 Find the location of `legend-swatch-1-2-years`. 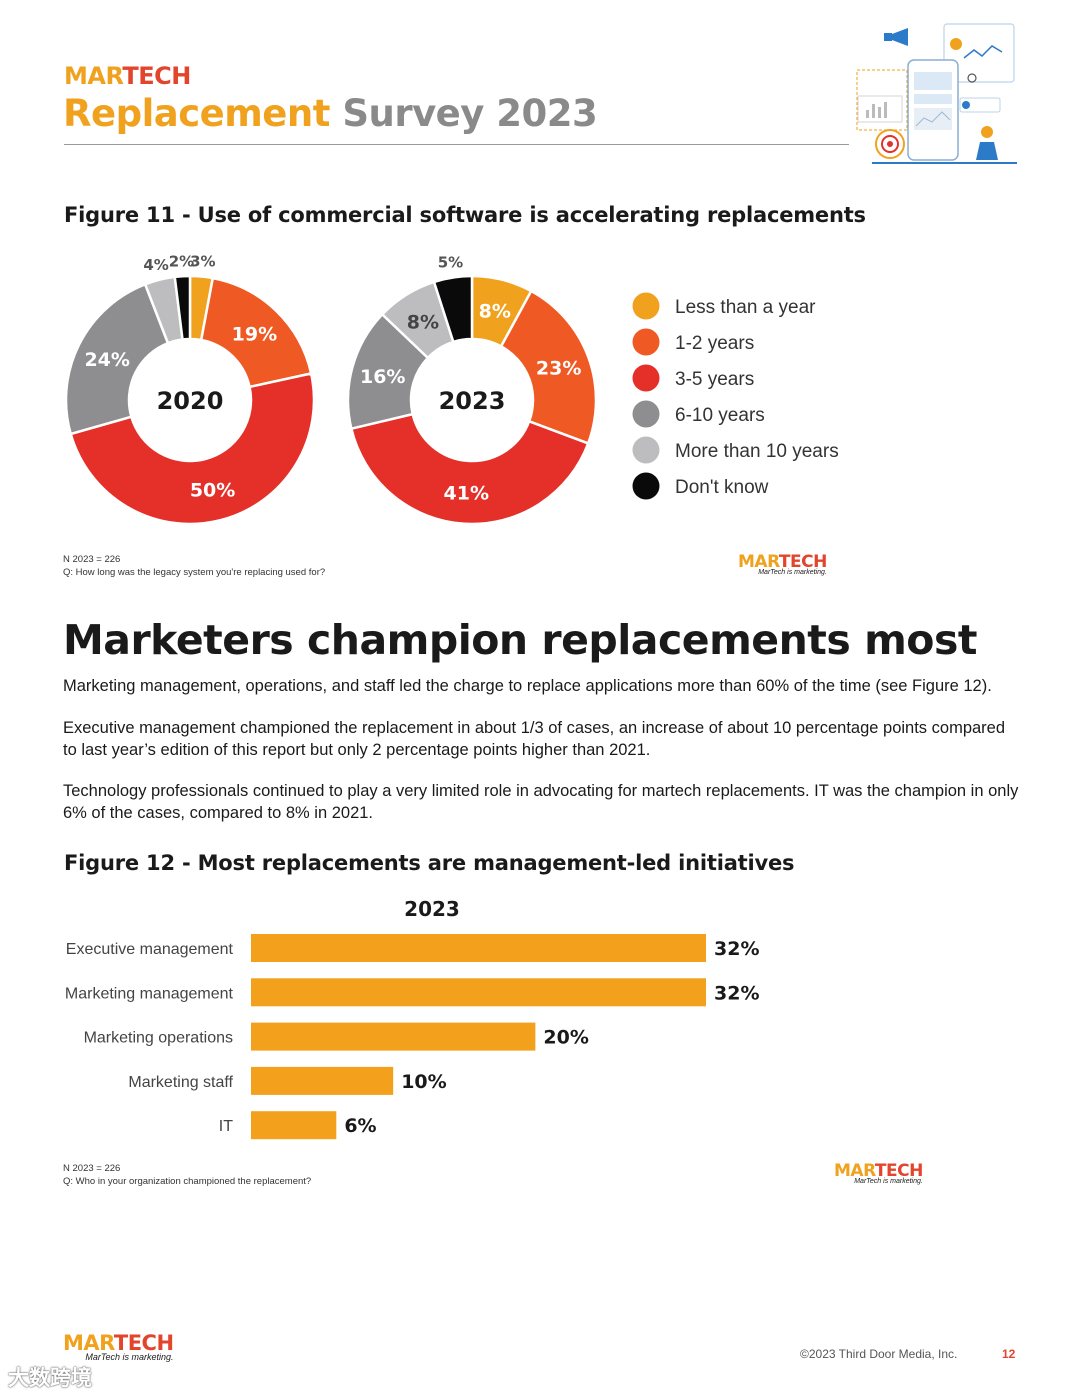

legend-swatch-1-2-years is located at coordinates (646, 342).